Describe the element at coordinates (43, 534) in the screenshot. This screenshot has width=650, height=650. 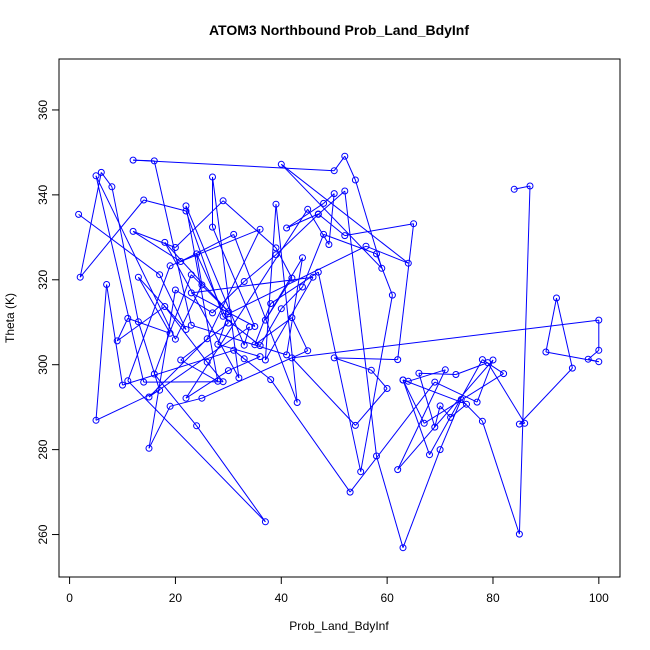
I see `y-tick-label: 260` at that location.